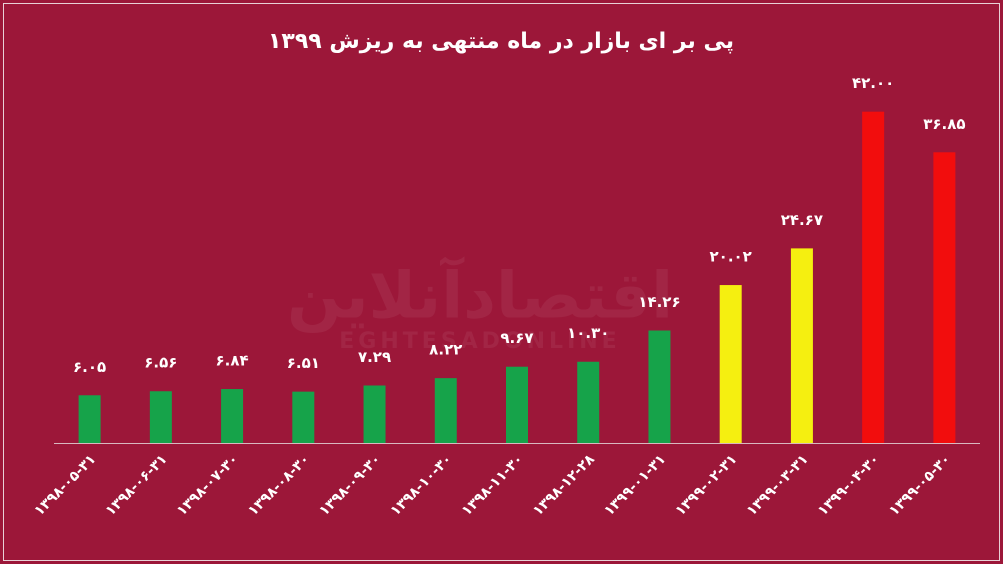 The image size is (1003, 564). What do you see at coordinates (479, 341) in the screenshot?
I see `watermark: EGHTESADONLINE` at bounding box center [479, 341].